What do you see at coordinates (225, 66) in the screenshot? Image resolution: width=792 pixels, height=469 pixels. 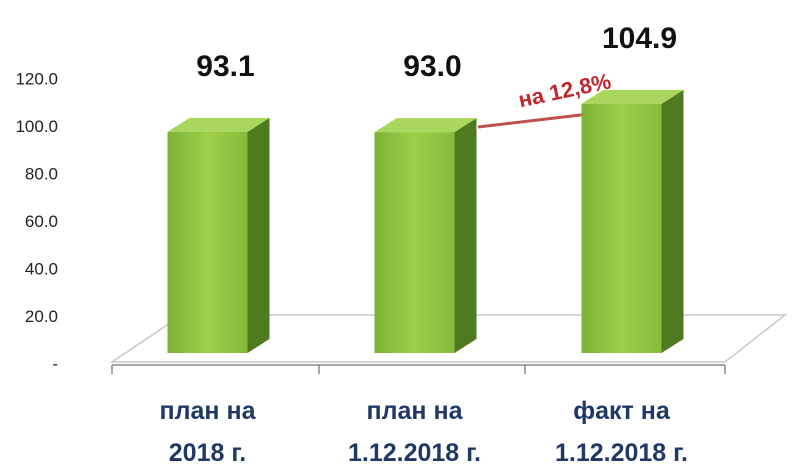 I see `value-label: 93.1` at bounding box center [225, 66].